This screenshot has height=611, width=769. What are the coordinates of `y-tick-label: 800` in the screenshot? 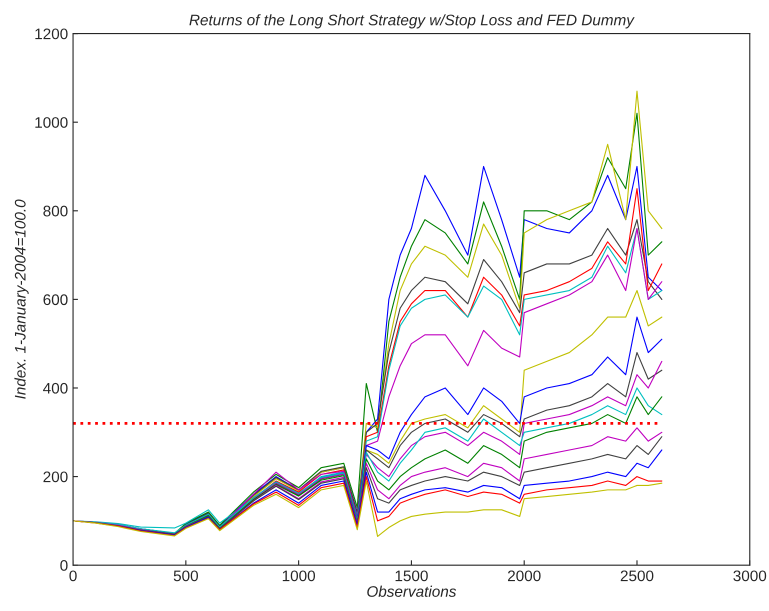 It's located at (55, 211).